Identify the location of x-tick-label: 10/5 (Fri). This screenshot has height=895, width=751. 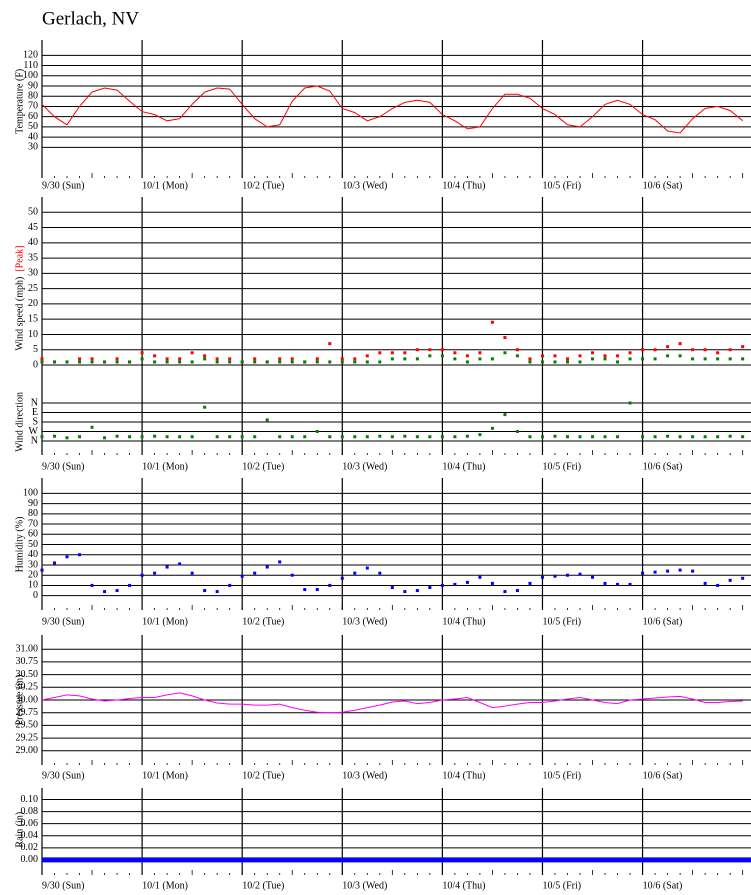
(561, 885).